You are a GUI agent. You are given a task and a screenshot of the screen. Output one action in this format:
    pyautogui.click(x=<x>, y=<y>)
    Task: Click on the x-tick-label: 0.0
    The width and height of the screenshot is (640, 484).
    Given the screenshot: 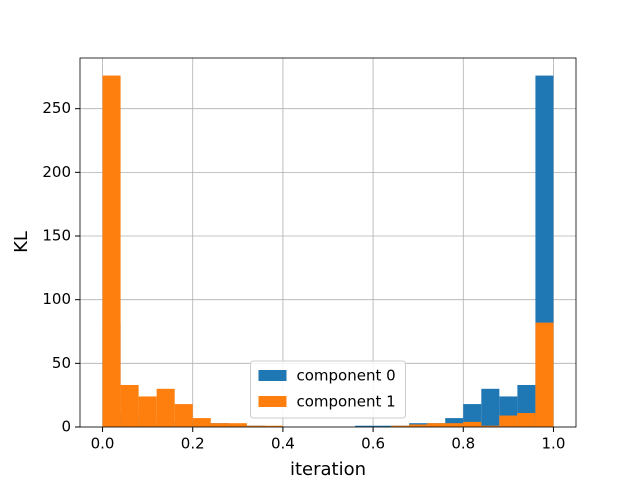 What is the action you would take?
    pyautogui.click(x=103, y=444)
    